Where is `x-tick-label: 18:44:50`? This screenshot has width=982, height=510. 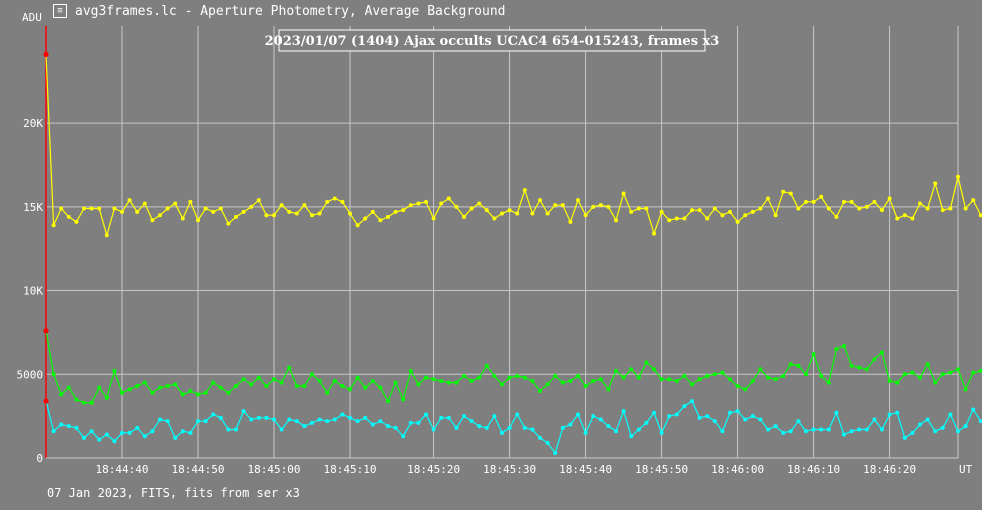
x-tick-label: 18:44:50 is located at coordinates (198, 469).